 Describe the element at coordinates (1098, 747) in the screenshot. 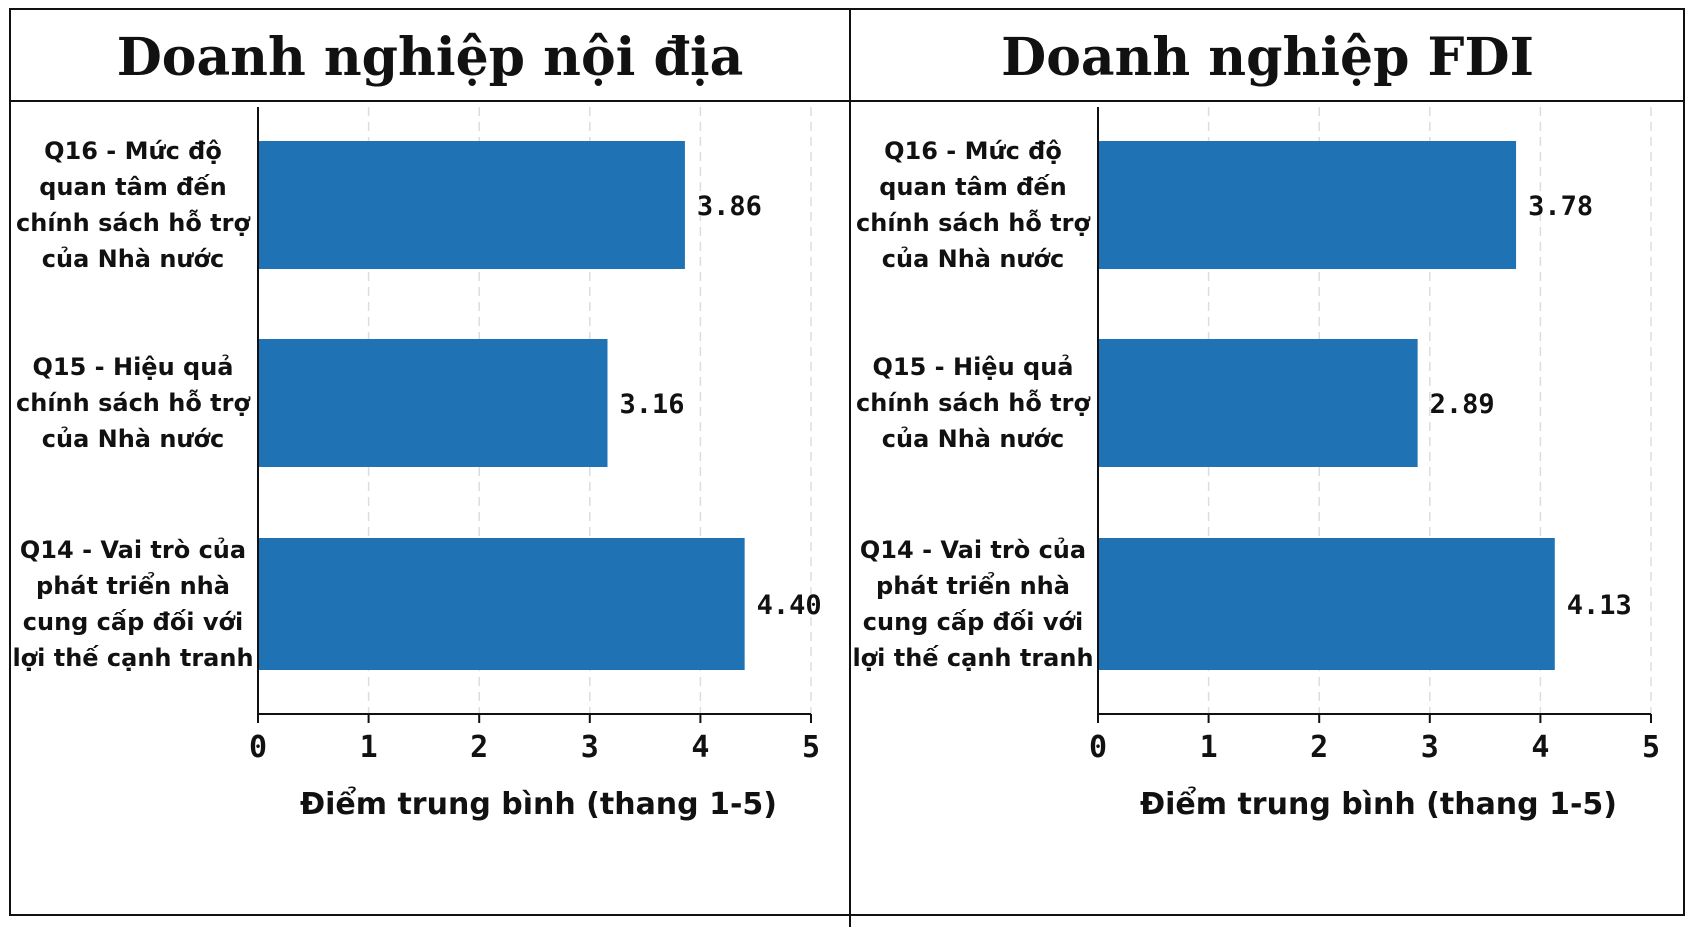

I see `fdi-tick-label: 0` at that location.